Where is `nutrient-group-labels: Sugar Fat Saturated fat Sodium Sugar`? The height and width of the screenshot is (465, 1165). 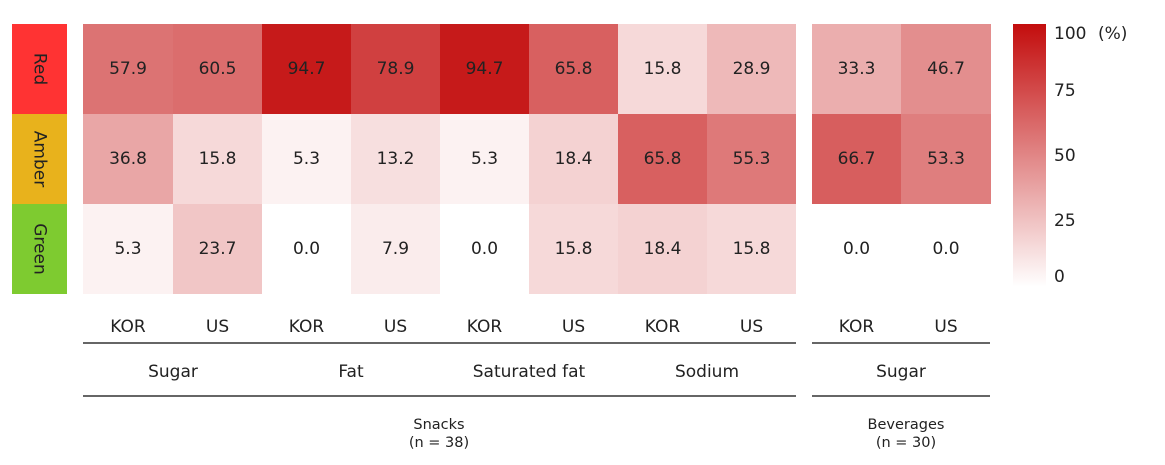
nutrient-group-labels: Sugar Fat Saturated fat Sodium Sugar is located at coordinates (536, 362).